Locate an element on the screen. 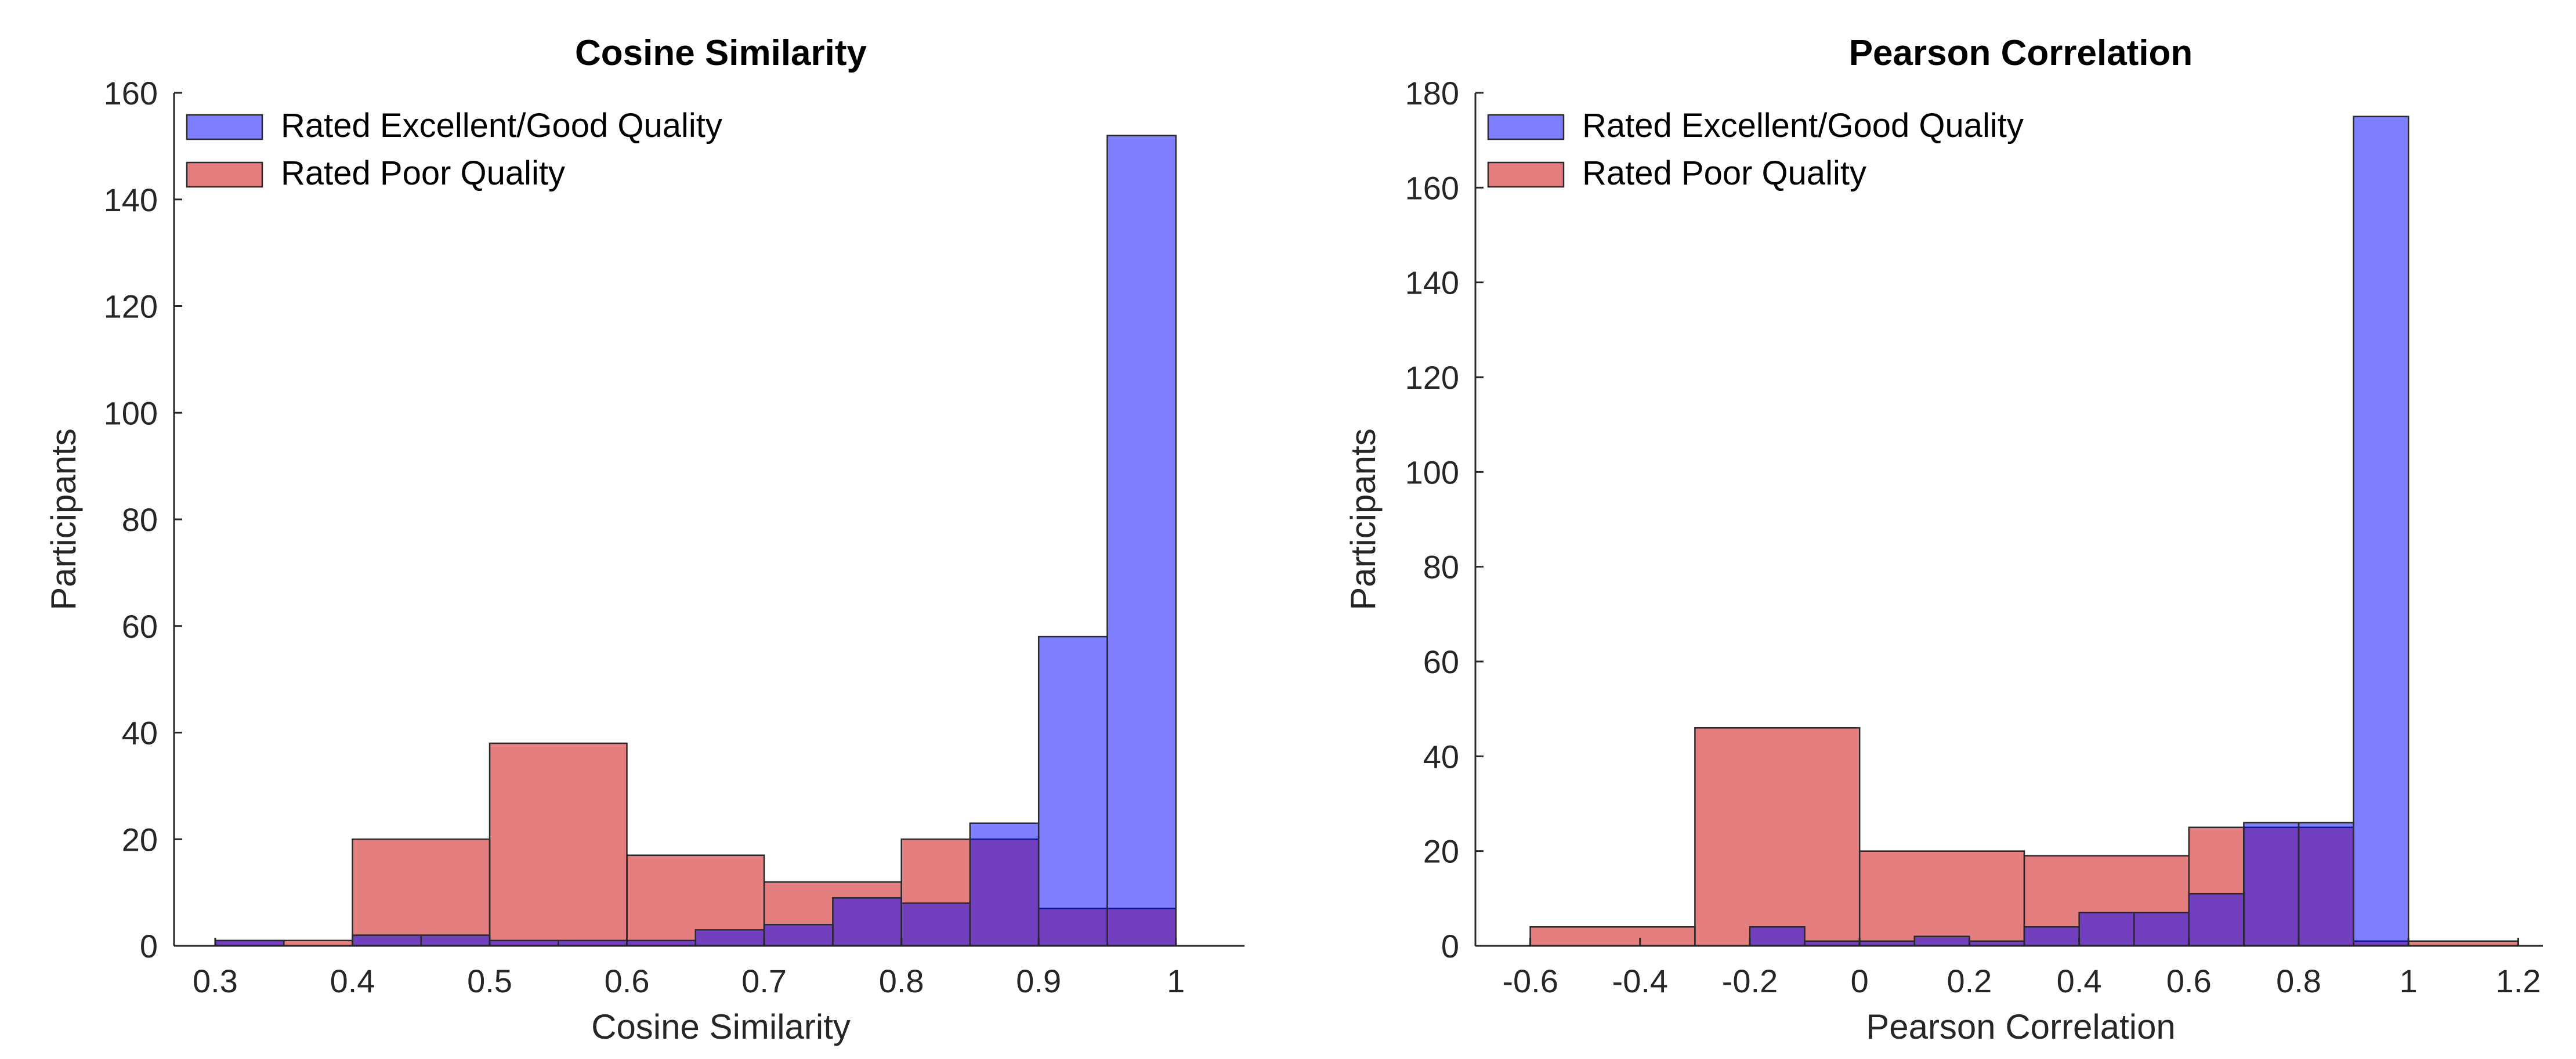 The width and height of the screenshot is (2576, 1059). x-tick-label: 0.3 is located at coordinates (215, 981).